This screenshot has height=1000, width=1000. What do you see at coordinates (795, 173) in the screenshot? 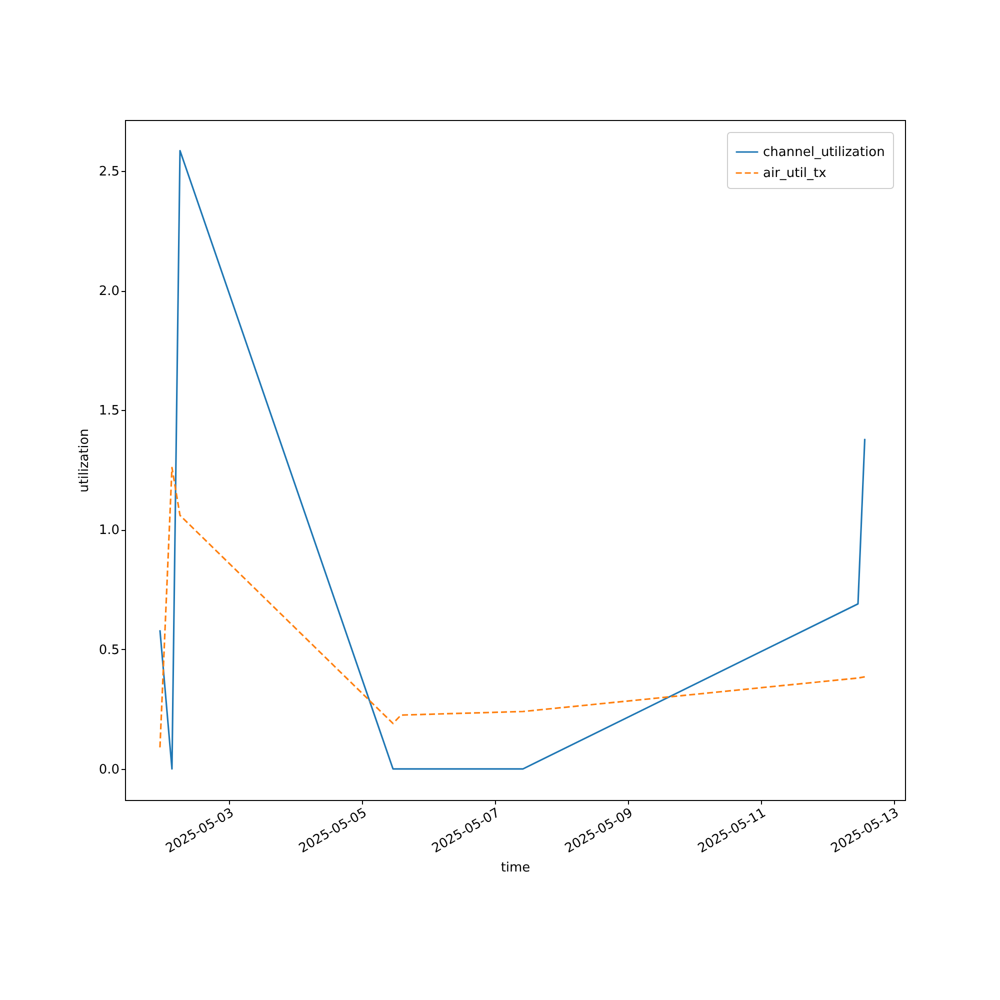
I see `legend-label: air_util_tx` at bounding box center [795, 173].